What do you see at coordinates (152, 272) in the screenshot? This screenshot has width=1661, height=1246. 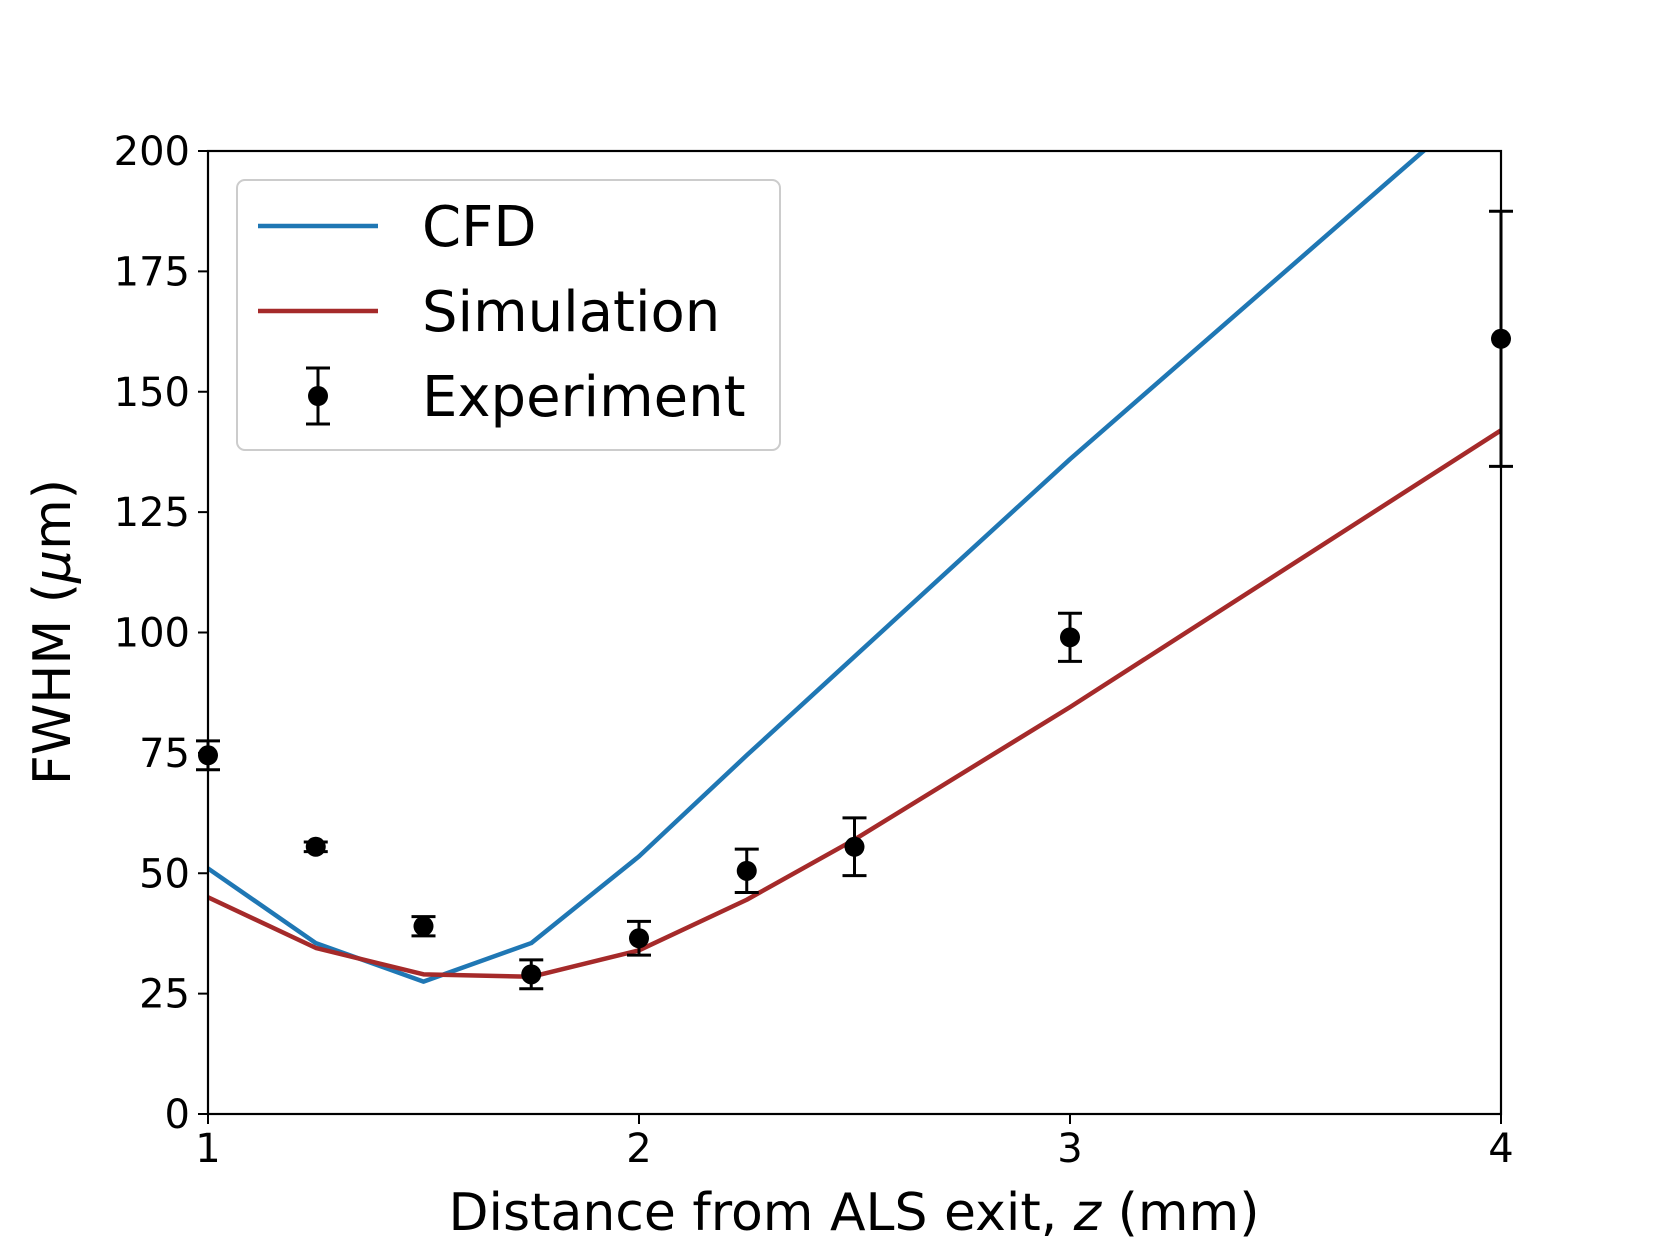 I see `y-tick-label: 175` at bounding box center [152, 272].